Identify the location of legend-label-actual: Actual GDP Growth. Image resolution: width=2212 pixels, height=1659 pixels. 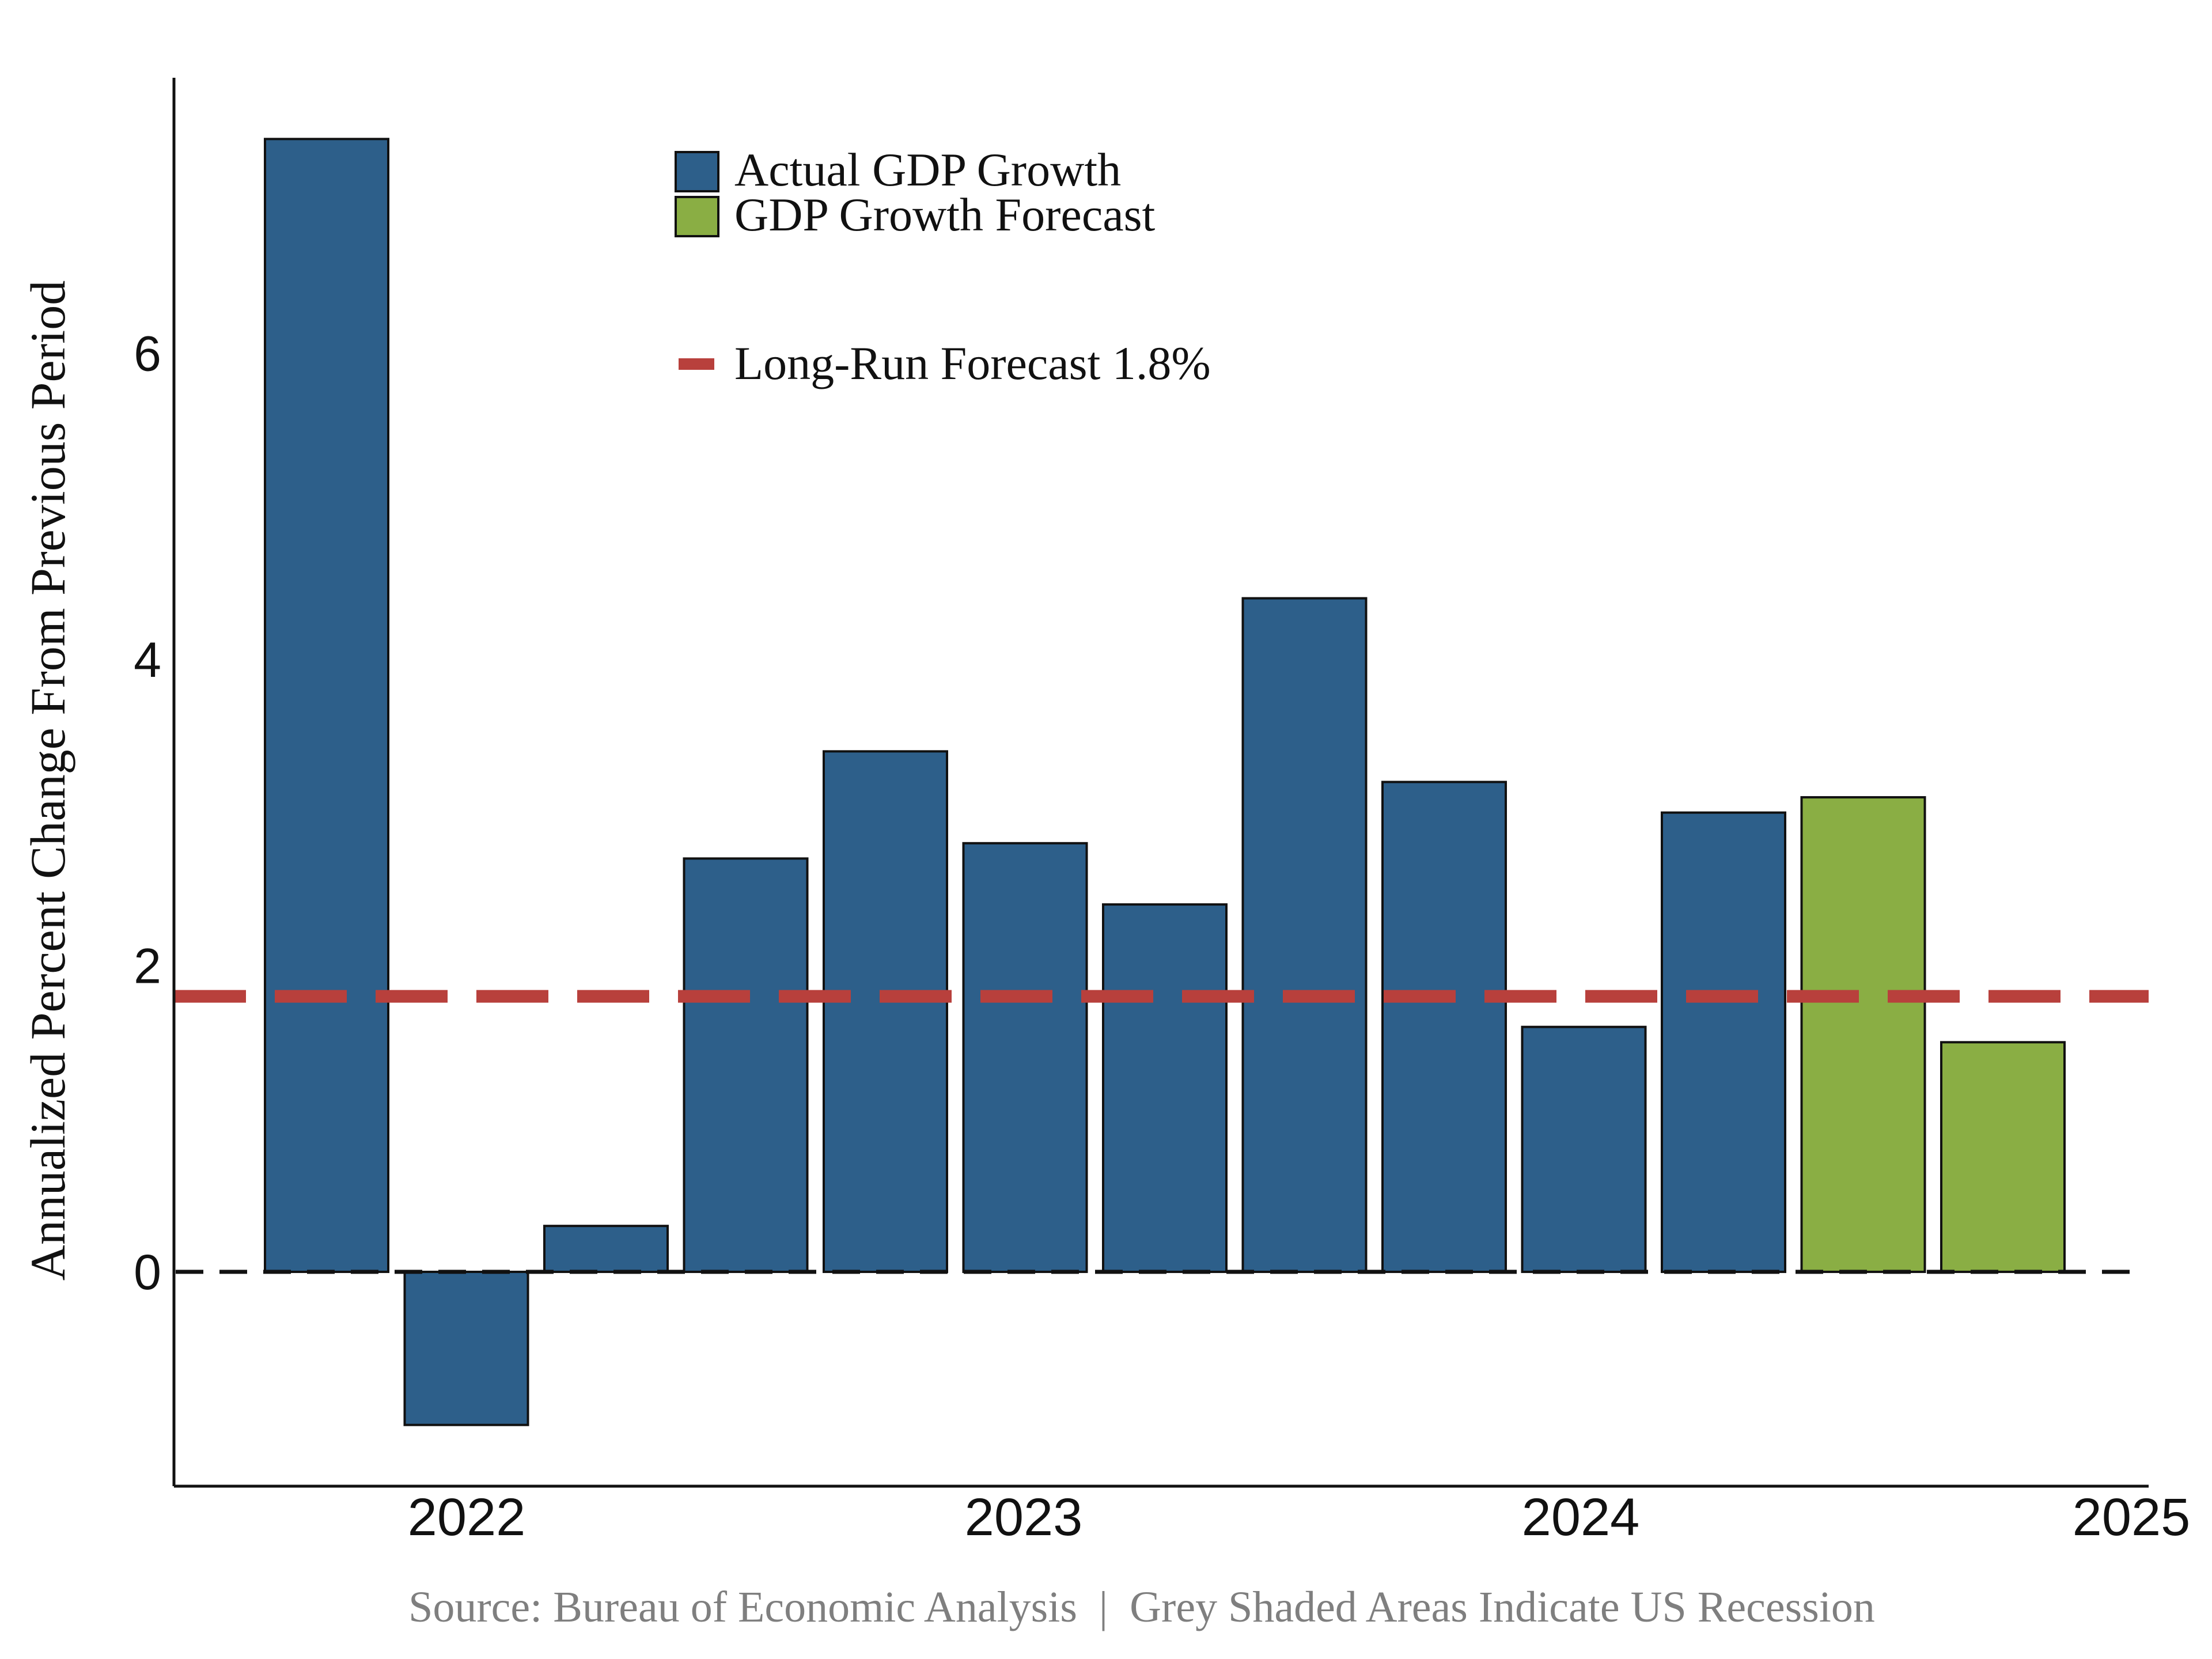
(927, 169).